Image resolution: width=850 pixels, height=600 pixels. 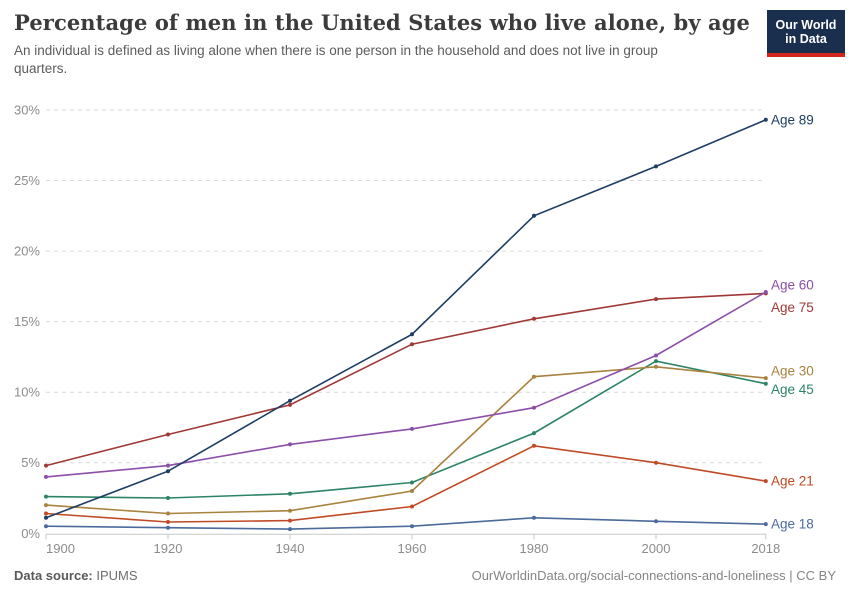 What do you see at coordinates (46, 476) in the screenshot?
I see `point-age-60-1900` at bounding box center [46, 476].